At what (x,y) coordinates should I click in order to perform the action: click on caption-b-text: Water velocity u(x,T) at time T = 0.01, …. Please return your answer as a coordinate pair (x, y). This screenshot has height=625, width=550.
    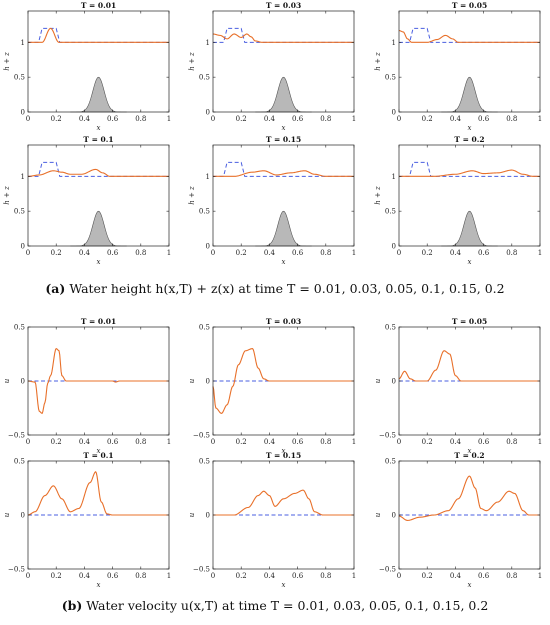
    Looking at the image, I should click on (287, 605).